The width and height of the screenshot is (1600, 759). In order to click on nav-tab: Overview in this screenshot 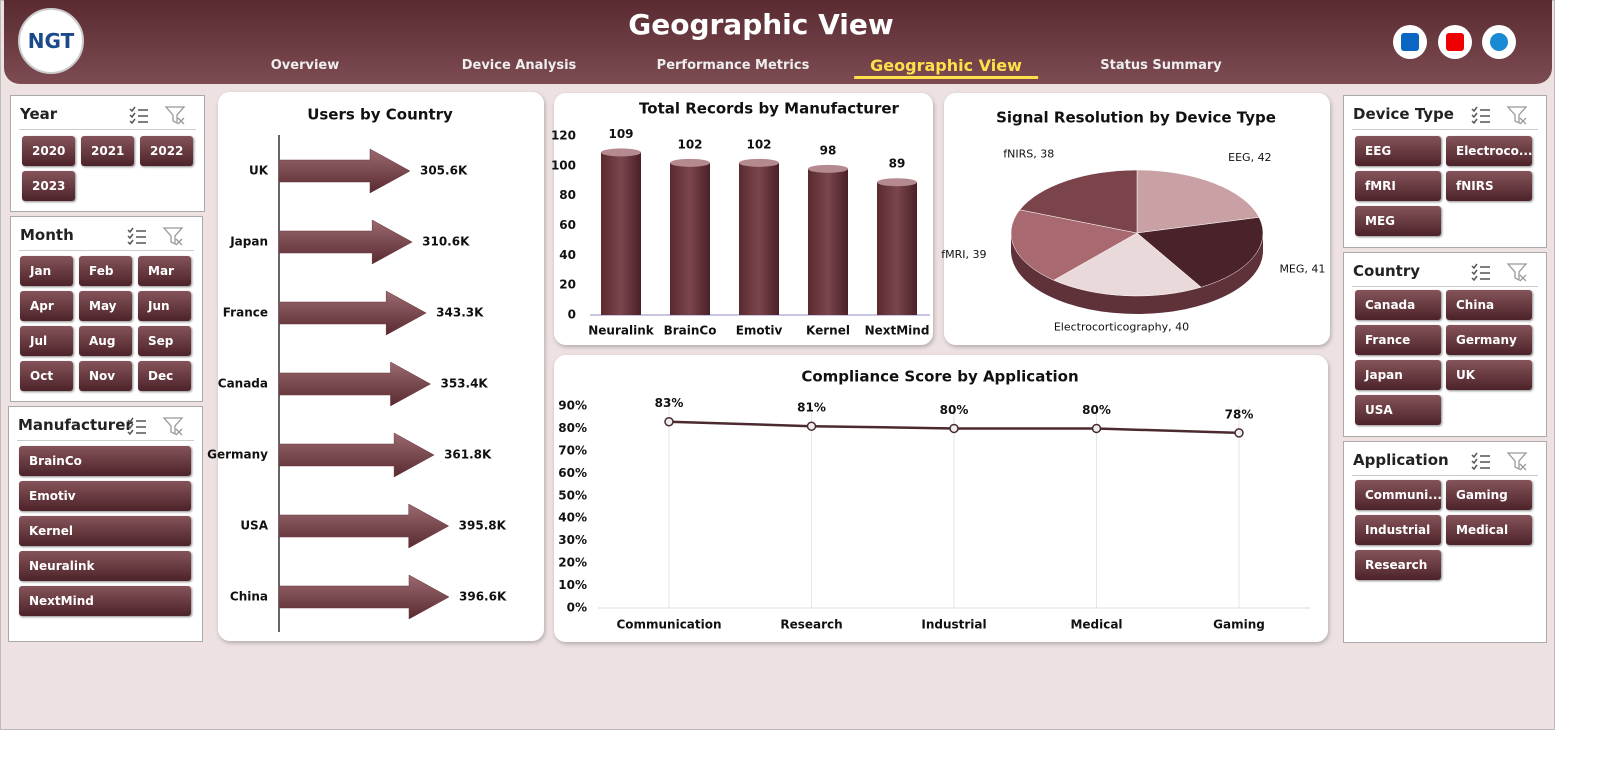, I will do `click(305, 65)`.